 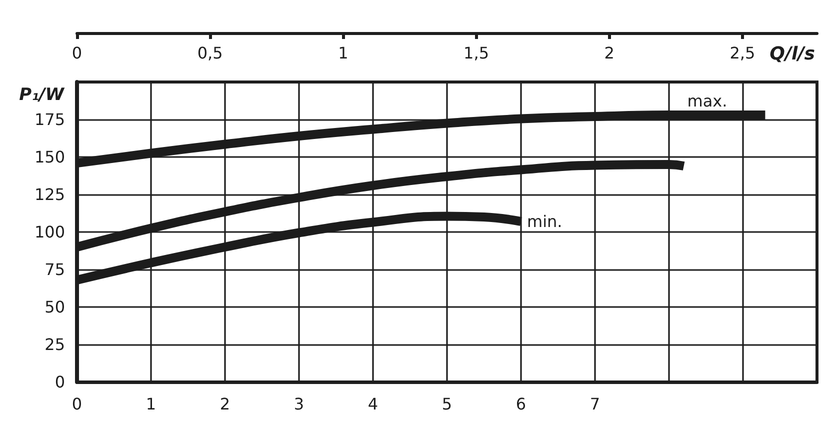 What do you see at coordinates (373, 404) in the screenshot?
I see `x-tick-label: 4` at bounding box center [373, 404].